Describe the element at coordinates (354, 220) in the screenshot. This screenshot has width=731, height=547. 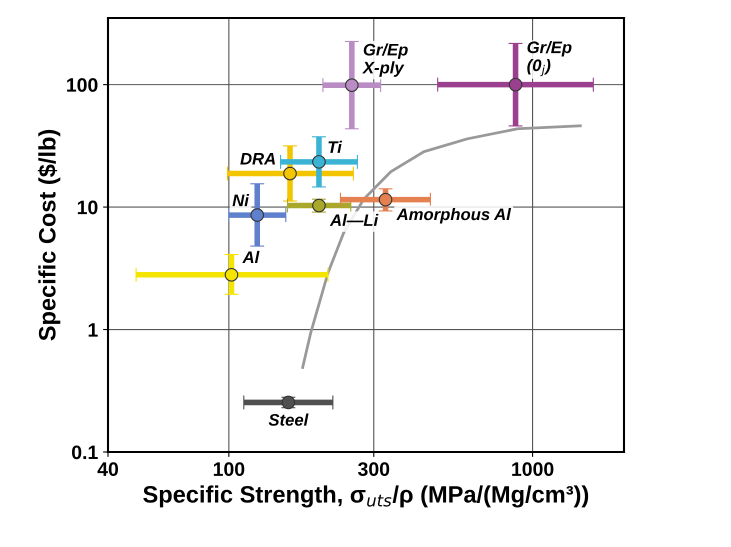
I see `series-label: Al—Li` at that location.